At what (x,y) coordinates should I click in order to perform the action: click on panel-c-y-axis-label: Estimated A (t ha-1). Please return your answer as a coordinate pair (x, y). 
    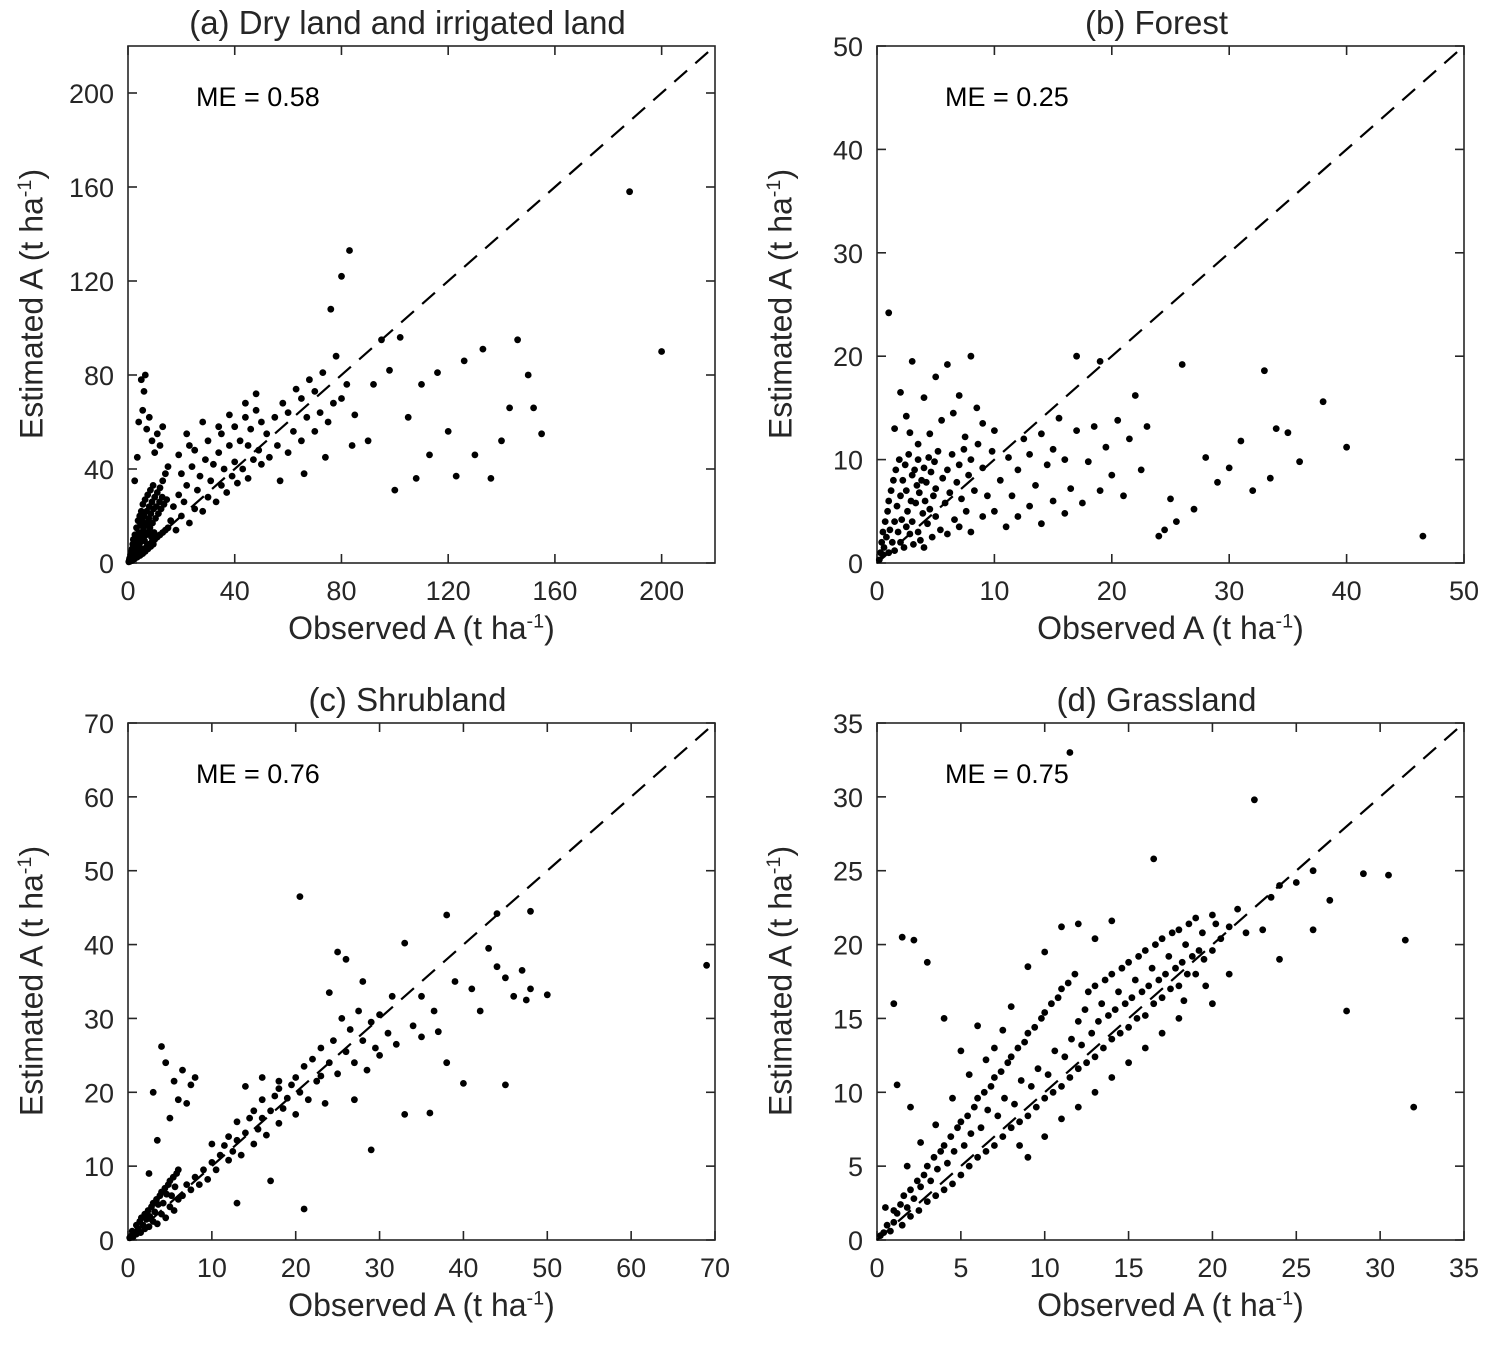
    Looking at the image, I should click on (32, 981).